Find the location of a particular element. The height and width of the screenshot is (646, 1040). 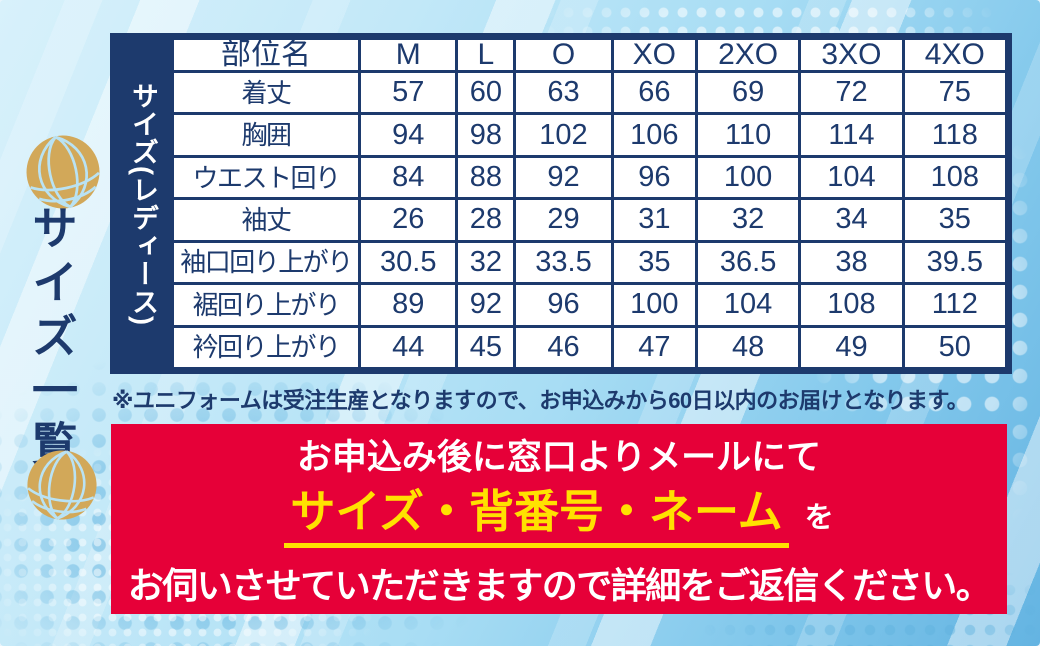

table-cell: 33.5 is located at coordinates (563, 262).